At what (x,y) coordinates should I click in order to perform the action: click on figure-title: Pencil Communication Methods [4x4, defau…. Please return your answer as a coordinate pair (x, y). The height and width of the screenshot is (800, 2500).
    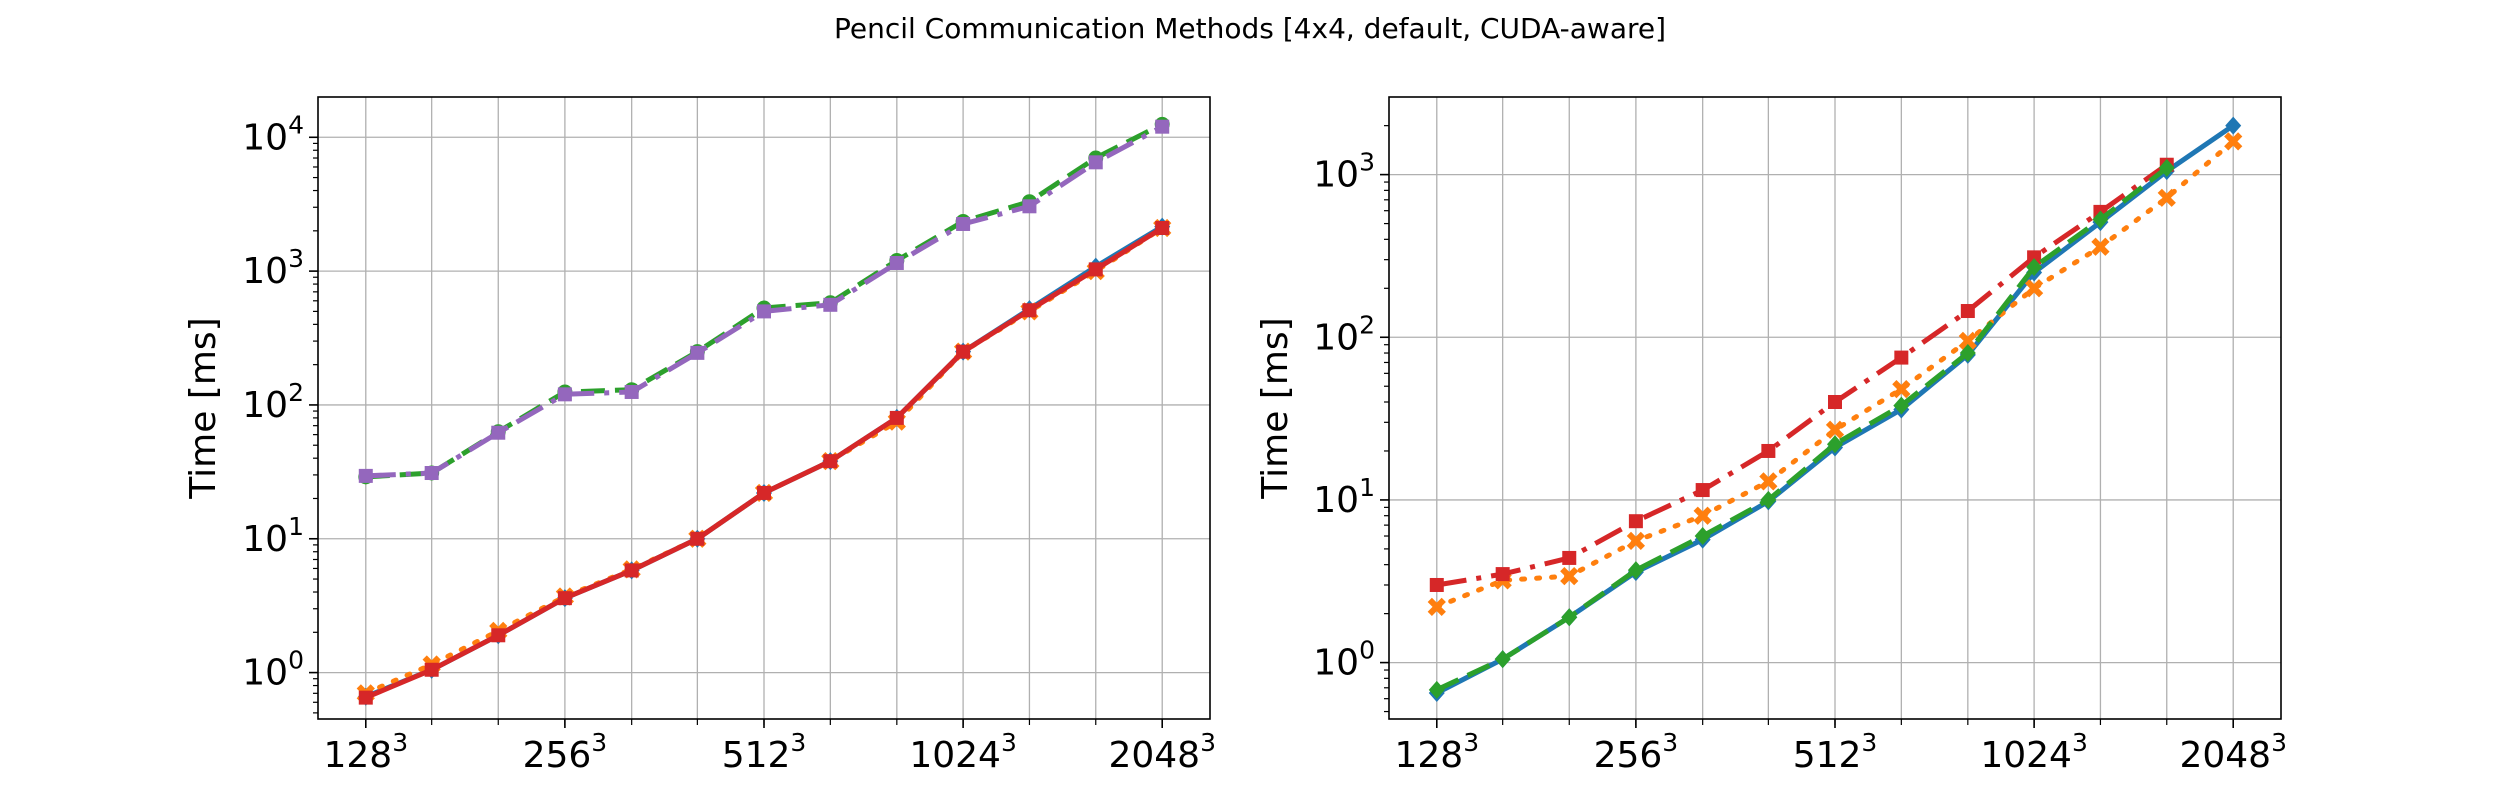
    Looking at the image, I should click on (1250, 28).